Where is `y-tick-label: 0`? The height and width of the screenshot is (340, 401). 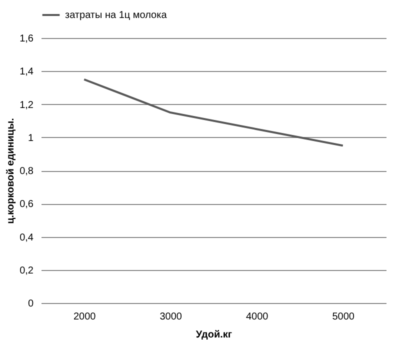 y-tick-label: 0 is located at coordinates (31, 304).